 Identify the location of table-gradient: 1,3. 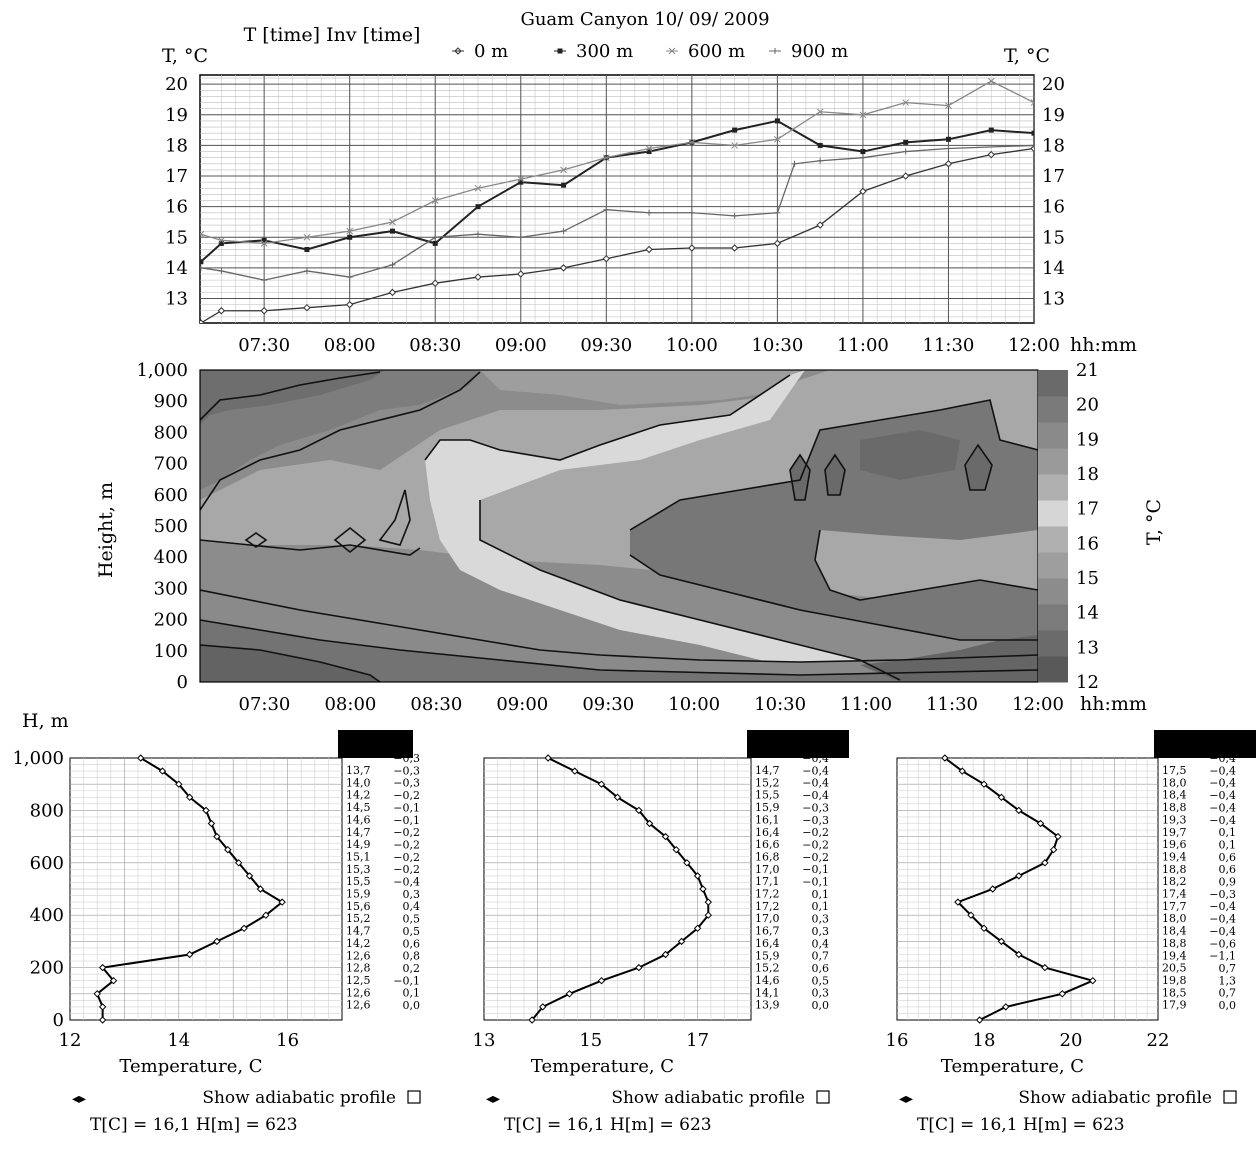
(1228, 980).